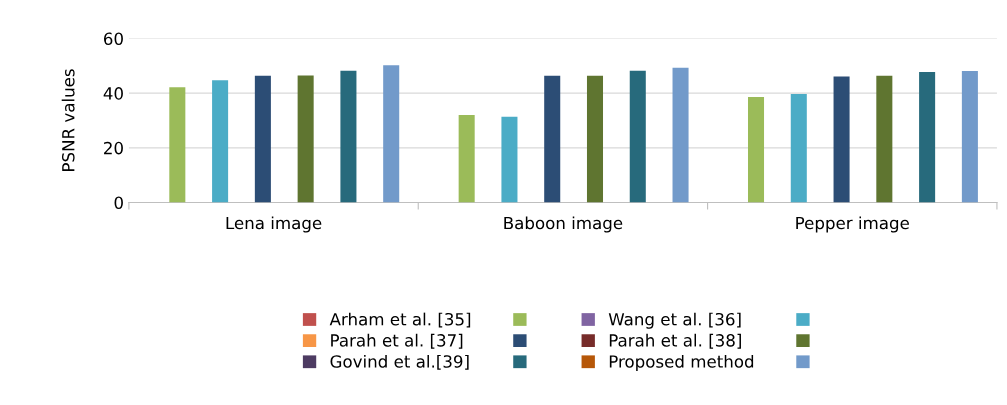 The height and width of the screenshot is (405, 1007). Describe the element at coordinates (852, 224) in the screenshot. I see `x-tick-label: Pepper image` at that location.